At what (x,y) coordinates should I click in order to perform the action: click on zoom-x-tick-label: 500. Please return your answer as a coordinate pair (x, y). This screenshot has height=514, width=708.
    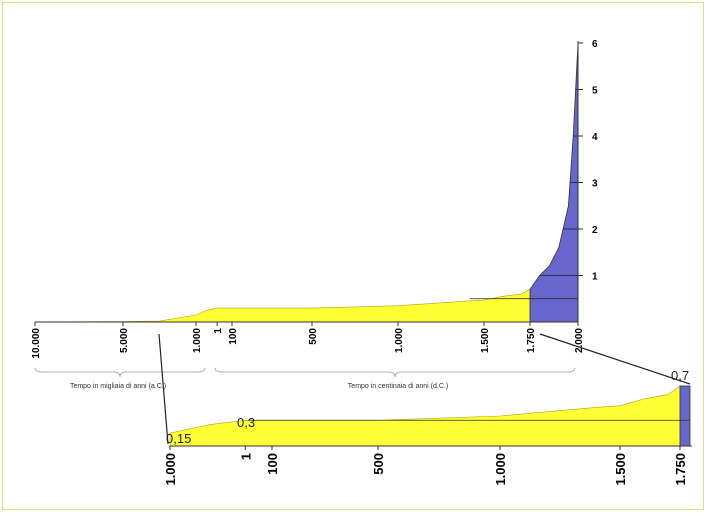
    Looking at the image, I should click on (378, 464).